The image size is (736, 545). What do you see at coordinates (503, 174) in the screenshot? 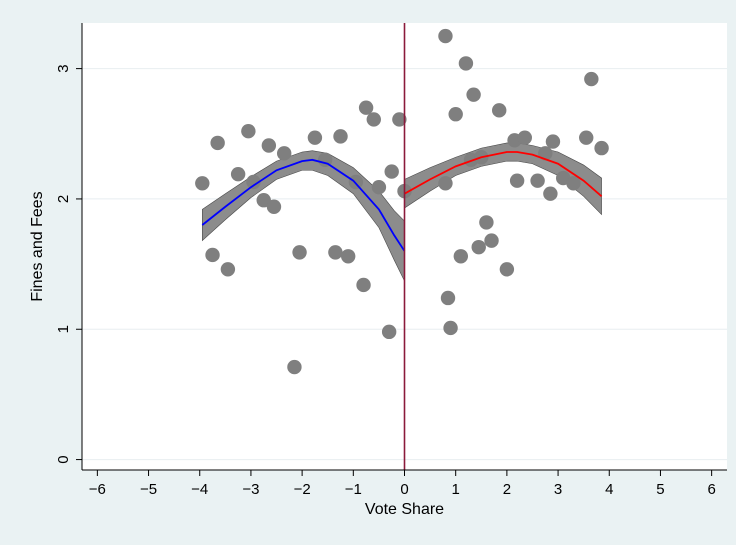
I see `right-fit-line` at bounding box center [503, 174].